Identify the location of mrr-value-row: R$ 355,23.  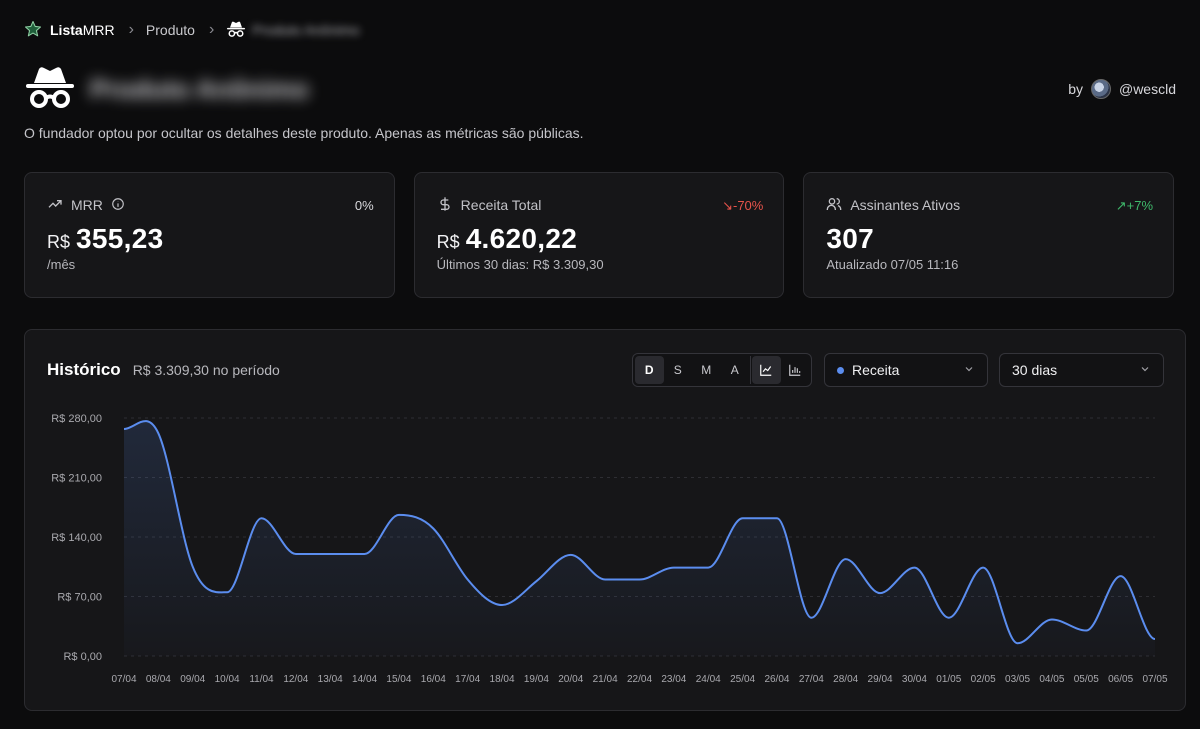
(209, 239).